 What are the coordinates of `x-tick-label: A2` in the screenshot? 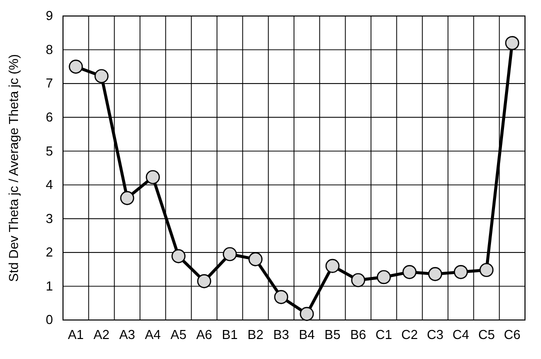 It's located at (102, 334).